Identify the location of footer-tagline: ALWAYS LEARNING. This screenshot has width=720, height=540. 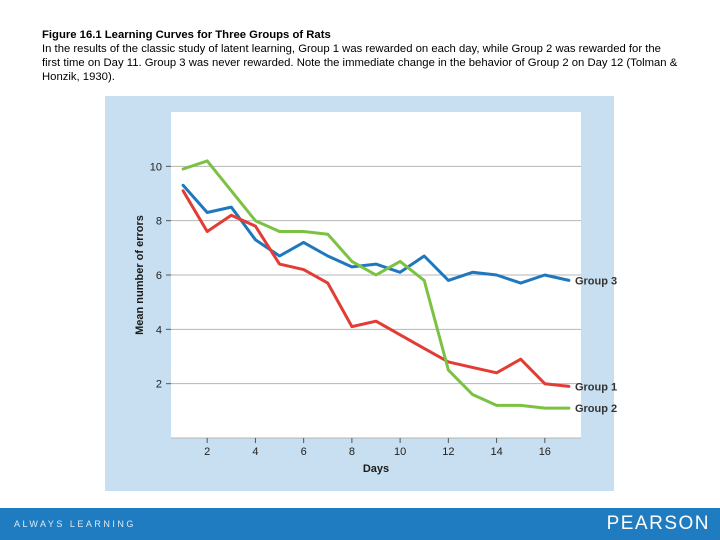
(75, 524).